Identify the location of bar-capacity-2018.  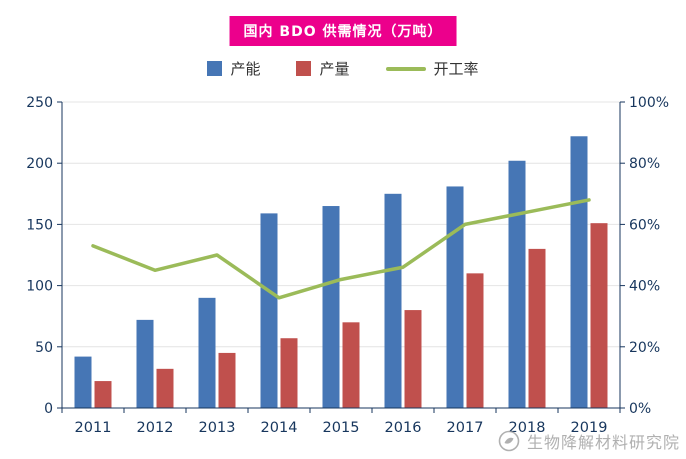
(517, 284).